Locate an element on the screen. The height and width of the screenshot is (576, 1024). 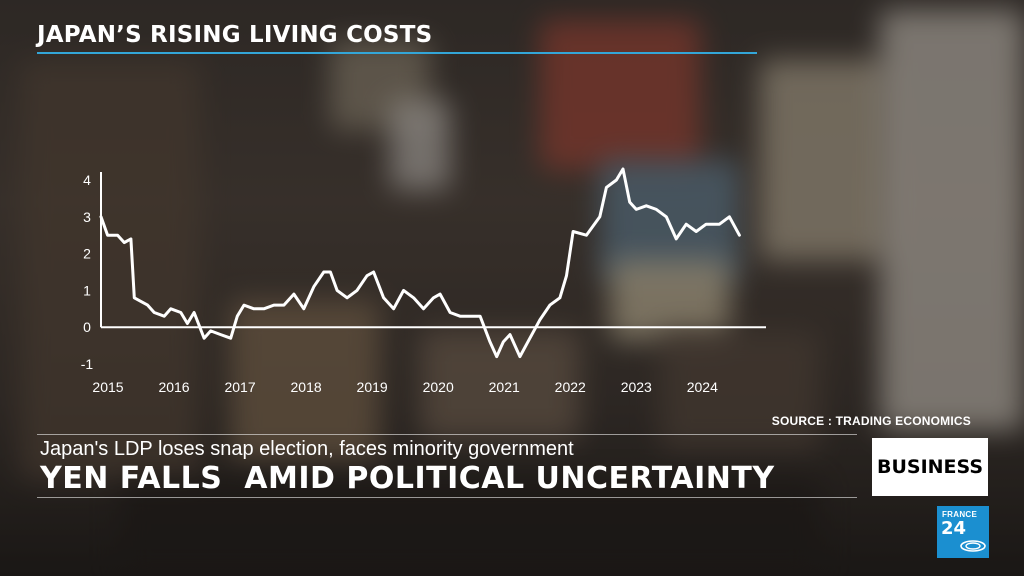
business-badge-label: BUSINESS is located at coordinates (930, 467).